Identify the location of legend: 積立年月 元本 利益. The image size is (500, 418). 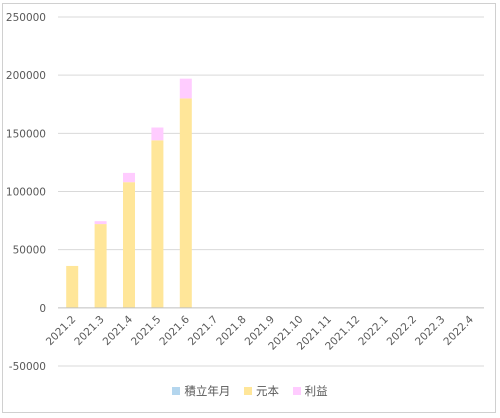
(250, 391).